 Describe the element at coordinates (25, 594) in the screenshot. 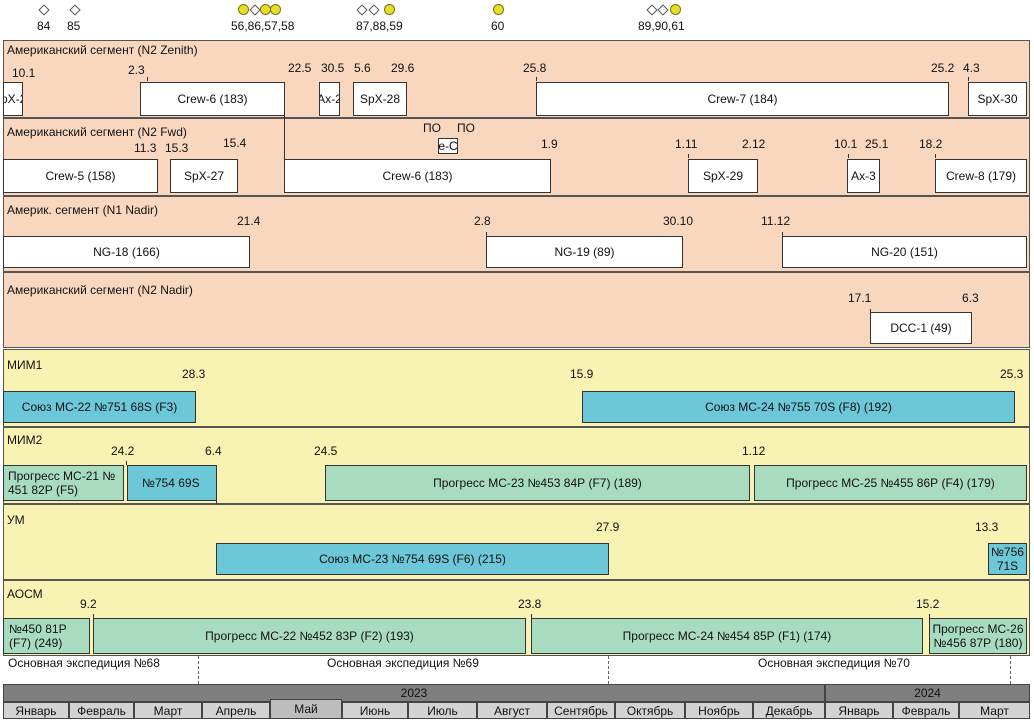

I see `lane-title: АОСМ` at that location.